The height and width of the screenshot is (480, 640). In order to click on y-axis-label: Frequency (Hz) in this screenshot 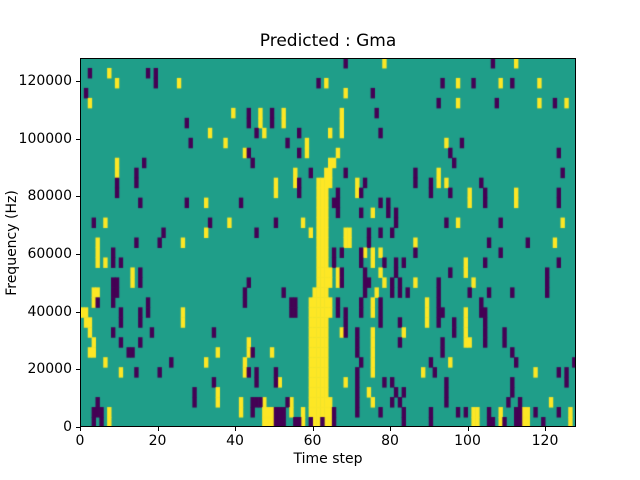, I will do `click(12, 243)`.